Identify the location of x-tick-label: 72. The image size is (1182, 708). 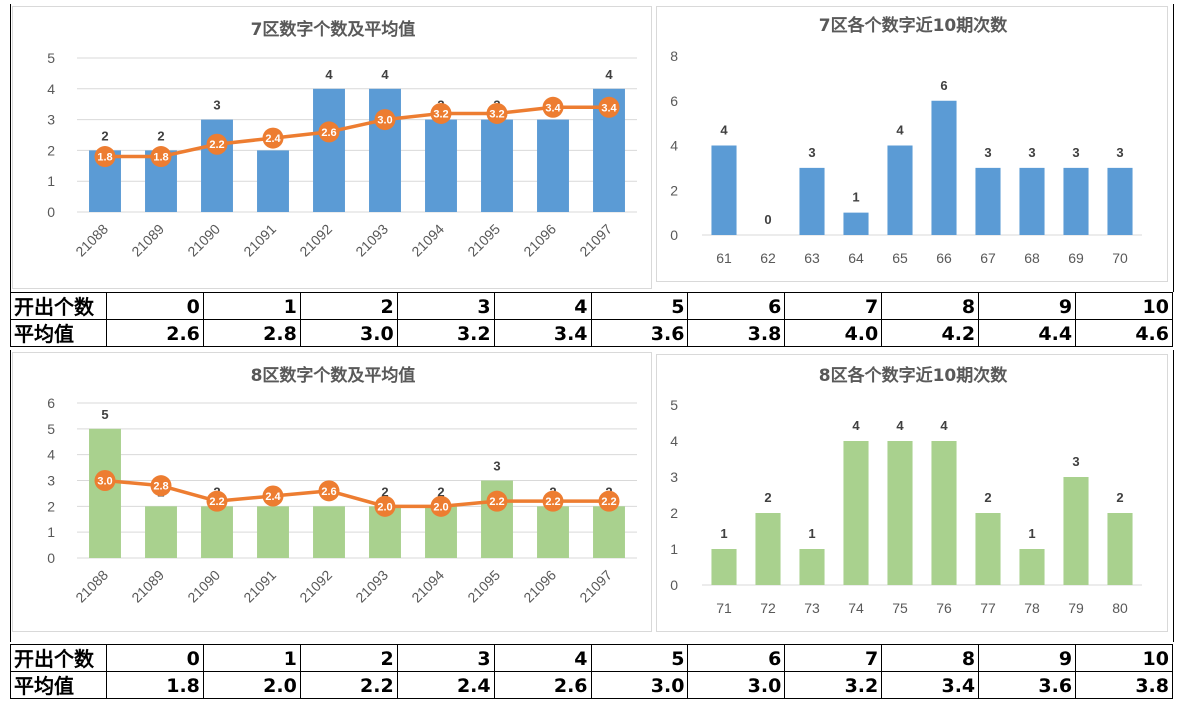
(768, 608).